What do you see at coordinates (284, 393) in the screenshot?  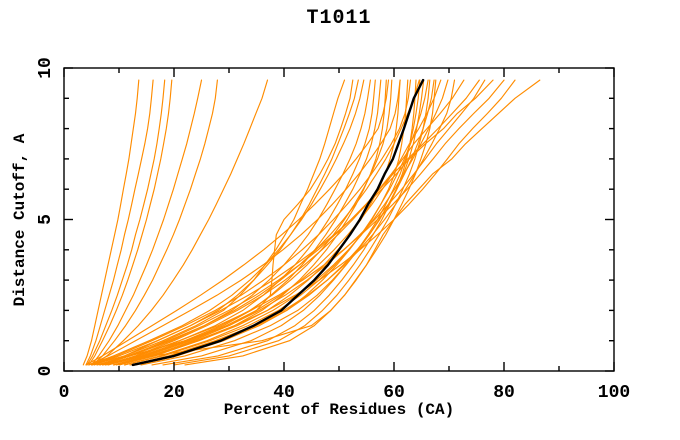 I see `x-tick-label: 40` at bounding box center [284, 393].